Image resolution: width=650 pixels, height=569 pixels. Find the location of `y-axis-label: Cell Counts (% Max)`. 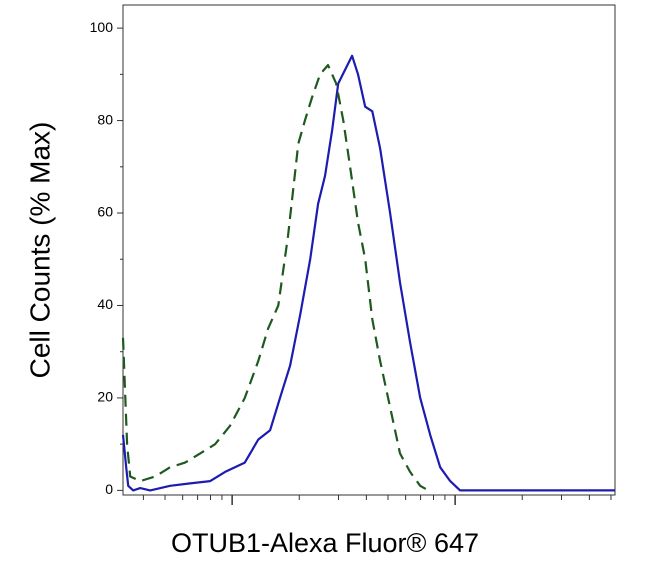

y-axis-label: Cell Counts (% Max) is located at coordinates (39, 250).